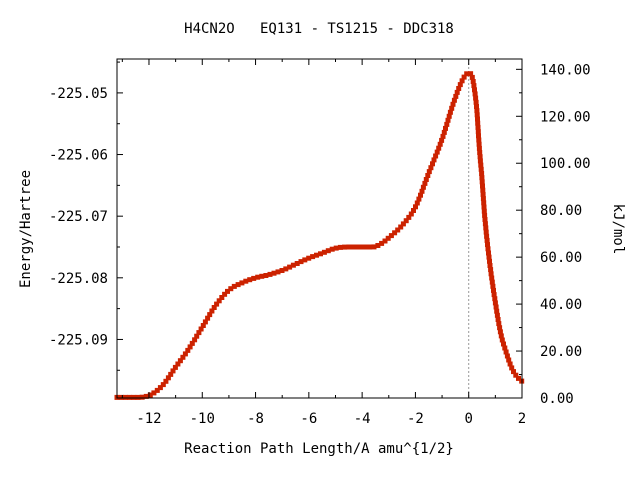 This screenshot has height=480, width=640. What do you see at coordinates (26, 229) in the screenshot?
I see `y-axis-label: Energy/Hartree` at bounding box center [26, 229].